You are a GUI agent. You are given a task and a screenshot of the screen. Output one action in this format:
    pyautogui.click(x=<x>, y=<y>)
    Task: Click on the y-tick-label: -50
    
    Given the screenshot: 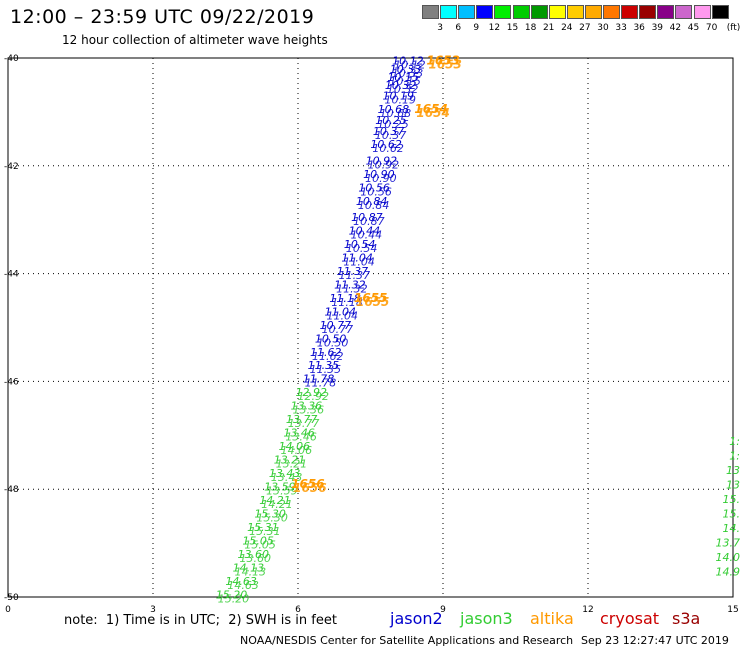 What is the action you would take?
    pyautogui.click(x=11, y=598)
    